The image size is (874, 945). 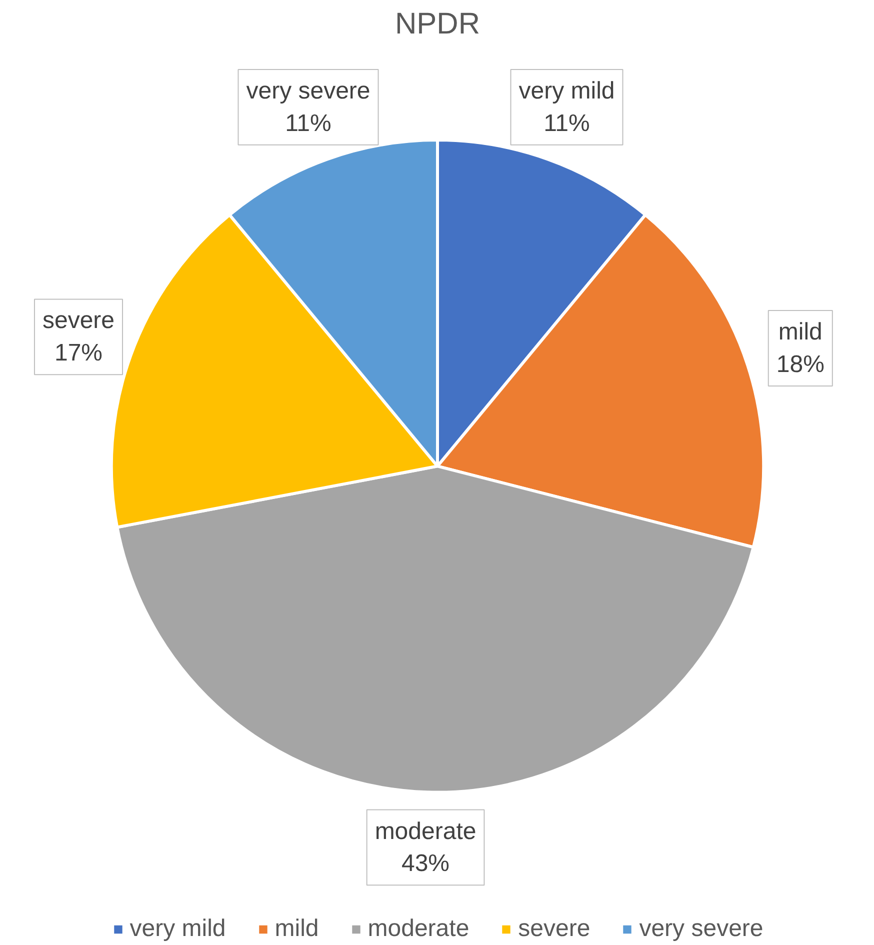 What do you see at coordinates (425, 831) in the screenshot?
I see `slice-label: moderate` at bounding box center [425, 831].